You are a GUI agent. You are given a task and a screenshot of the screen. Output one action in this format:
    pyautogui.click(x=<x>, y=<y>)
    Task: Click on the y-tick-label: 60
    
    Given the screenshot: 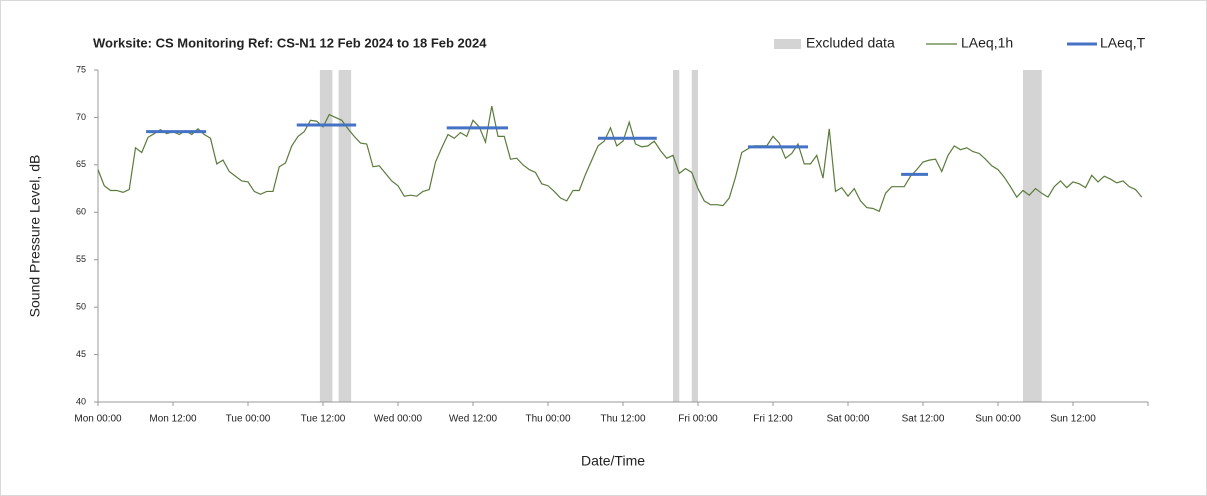 What is the action you would take?
    pyautogui.click(x=81, y=212)
    